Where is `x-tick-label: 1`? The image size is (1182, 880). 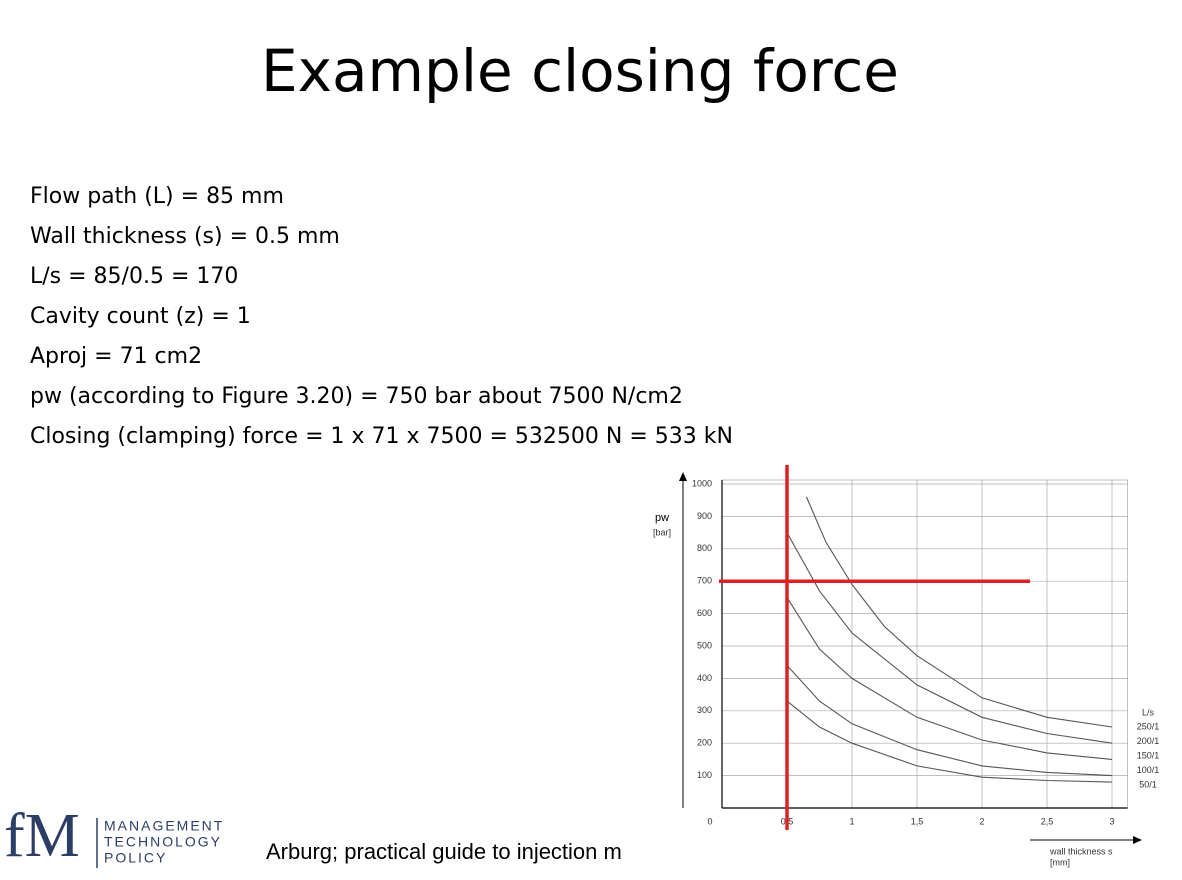
x-tick-label: 1 is located at coordinates (851, 821).